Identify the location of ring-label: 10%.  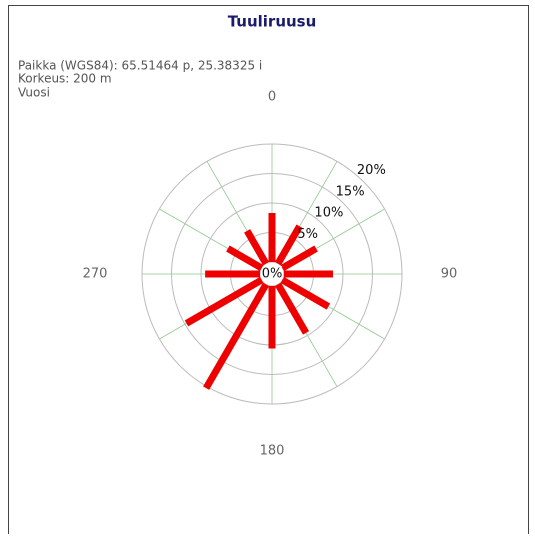
(328, 213).